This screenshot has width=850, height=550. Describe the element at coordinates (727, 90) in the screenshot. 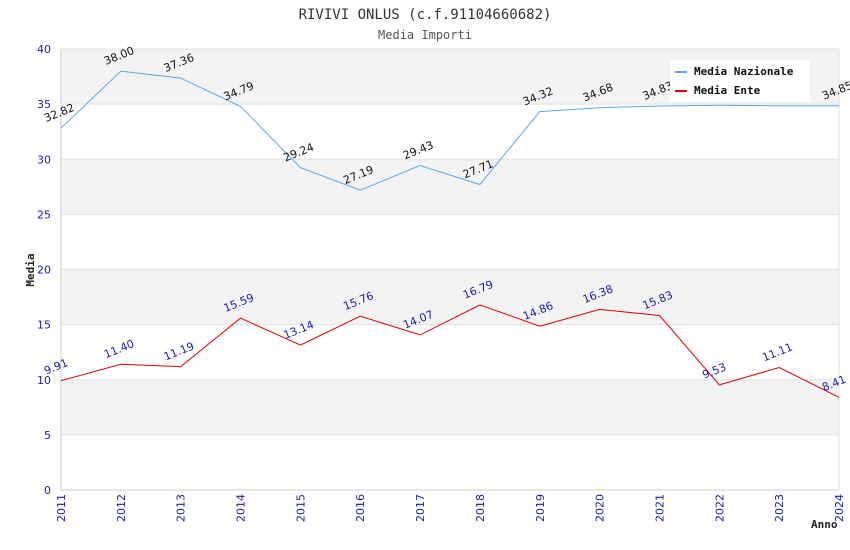

I see `legend-label-media-ente: Media Ente` at that location.